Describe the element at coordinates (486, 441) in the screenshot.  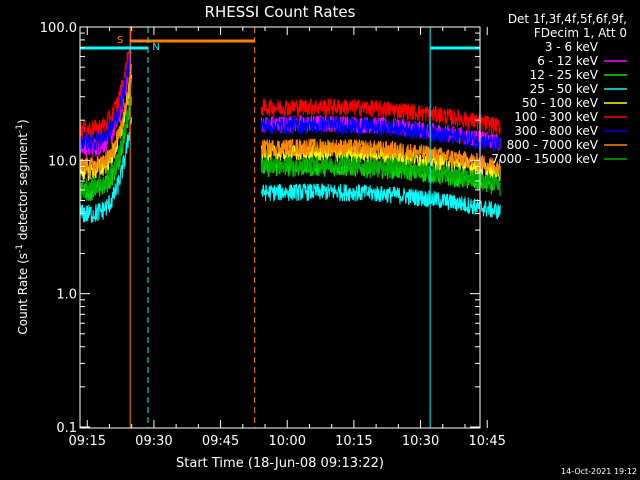
I see `x-tick-label: 10:45` at that location.